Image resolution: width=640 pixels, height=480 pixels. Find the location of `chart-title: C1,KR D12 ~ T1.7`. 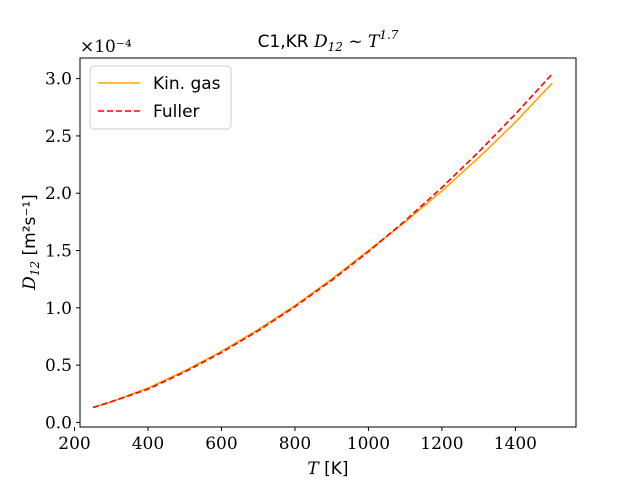

chart-title: C1,KR D12 ~ T1.7 is located at coordinates (328, 41).